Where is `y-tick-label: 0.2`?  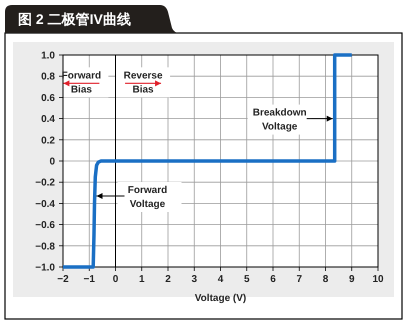
y-tick-label: 0.2 is located at coordinates (48, 140).